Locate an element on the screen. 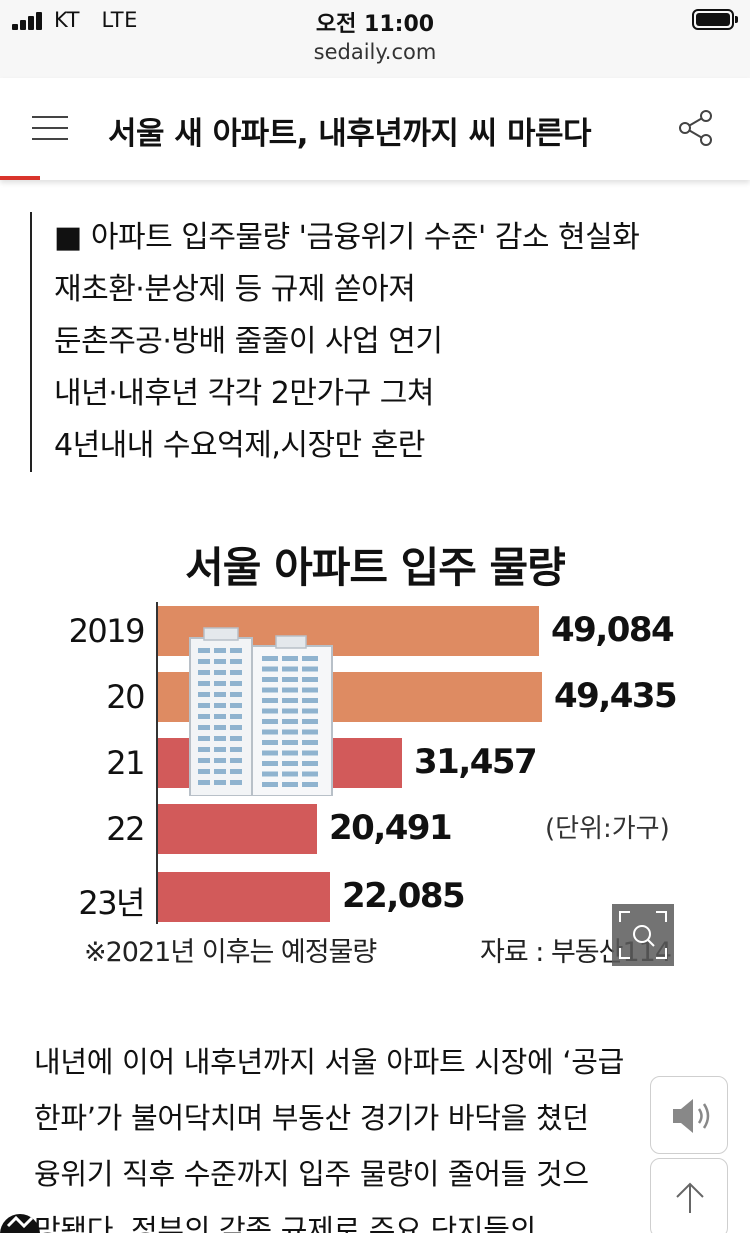  chart-note: ※2021년 이후는 예정물량 is located at coordinates (230, 952).